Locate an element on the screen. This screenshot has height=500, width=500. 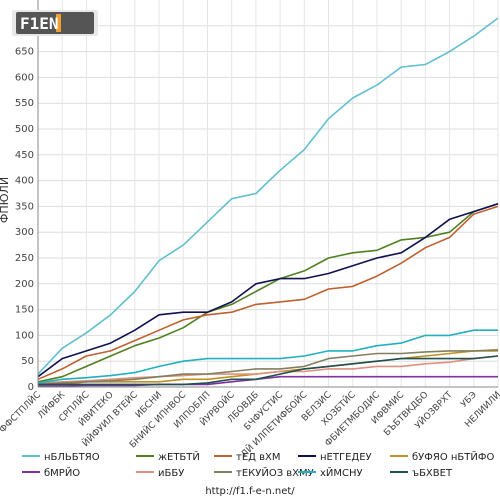
y-tick-label: 100 is located at coordinates (24, 335).